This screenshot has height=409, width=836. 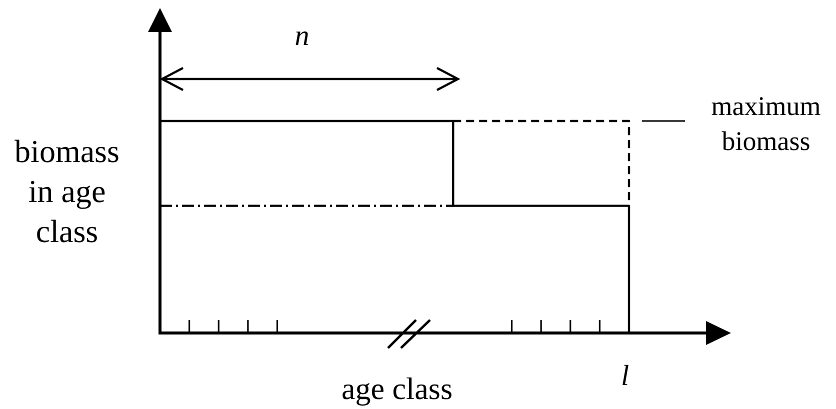 What do you see at coordinates (625, 376) in the screenshot?
I see `text: l` at bounding box center [625, 376].